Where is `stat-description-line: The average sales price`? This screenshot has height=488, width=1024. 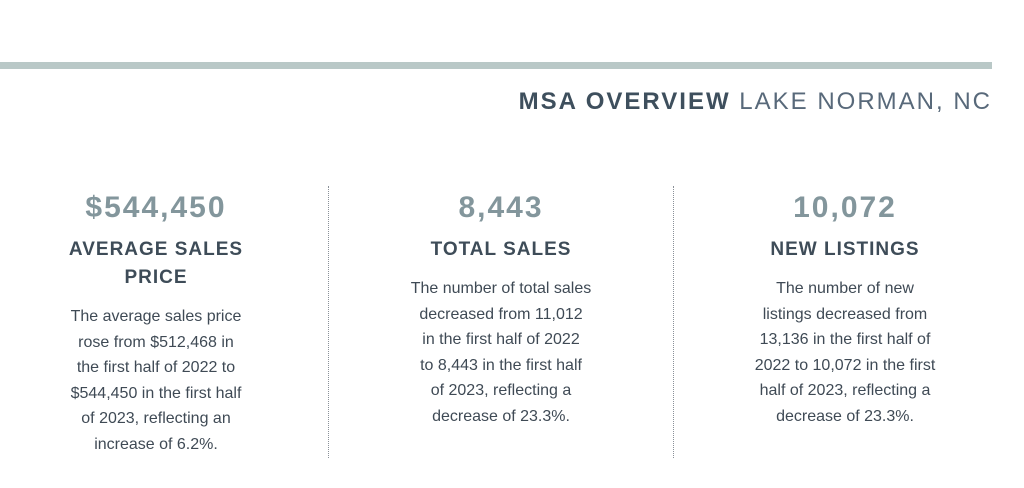
stat-description-line: The average sales price is located at coordinates (156, 316).